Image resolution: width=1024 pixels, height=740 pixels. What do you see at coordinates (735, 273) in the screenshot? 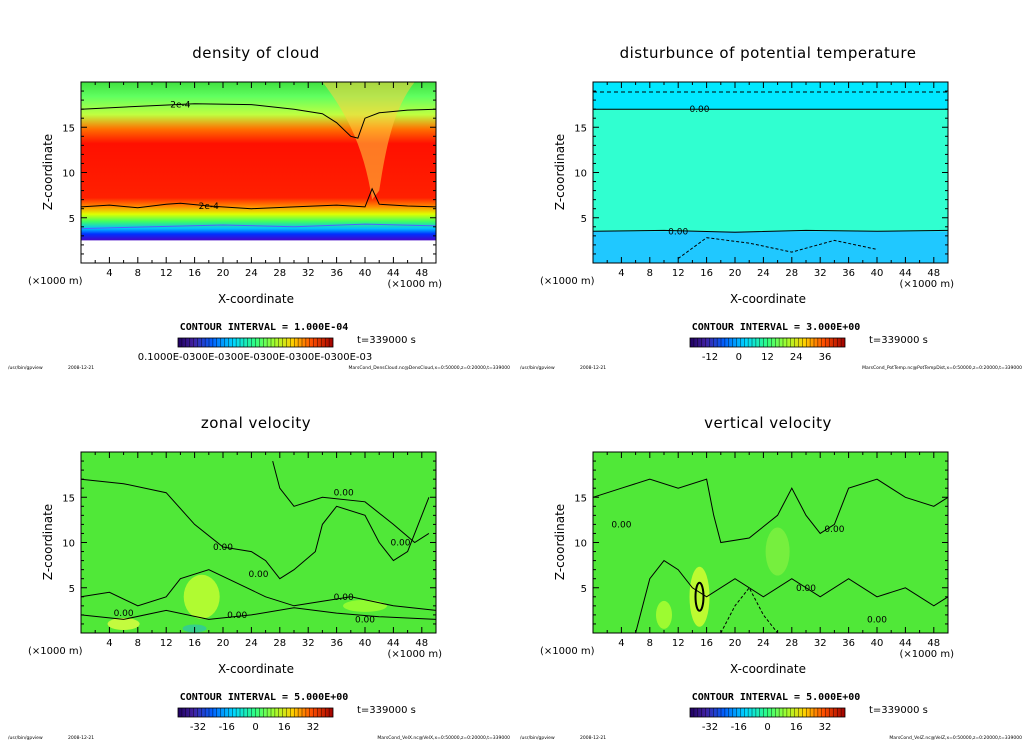
I see `x-tick-label: 20` at bounding box center [735, 273].